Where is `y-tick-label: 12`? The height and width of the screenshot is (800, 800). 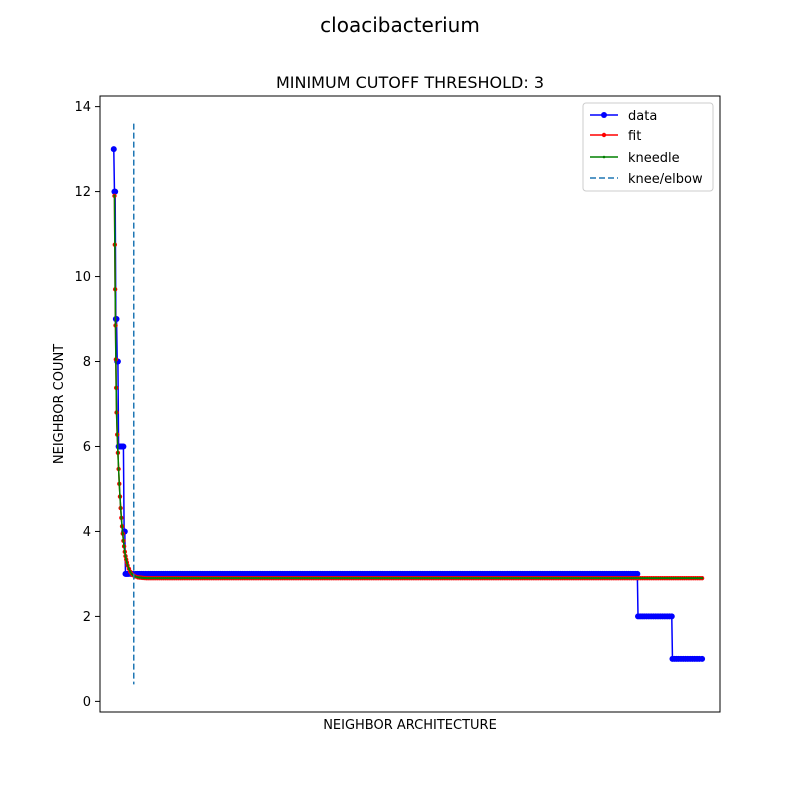 y-tick-label: 12 is located at coordinates (82, 192).